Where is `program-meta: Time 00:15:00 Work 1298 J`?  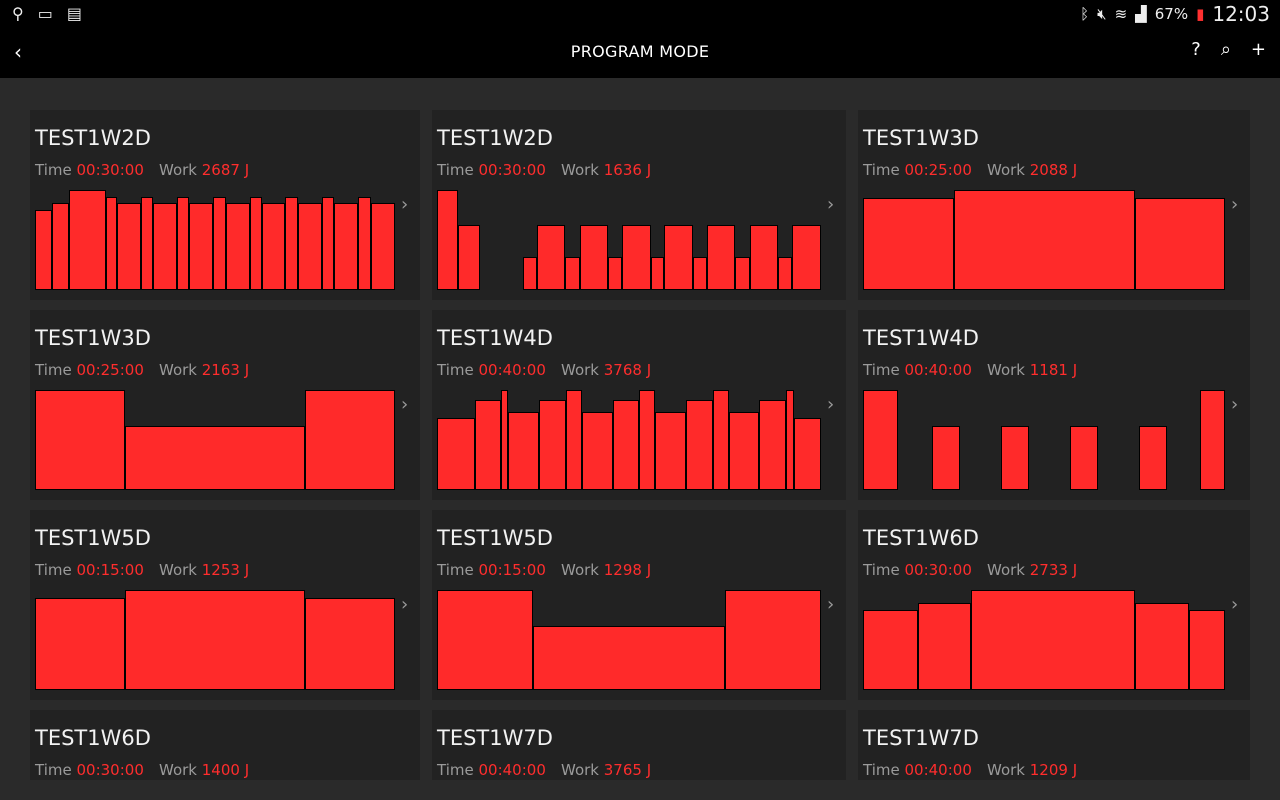 program-meta: Time 00:15:00 Work 1298 J is located at coordinates (544, 570).